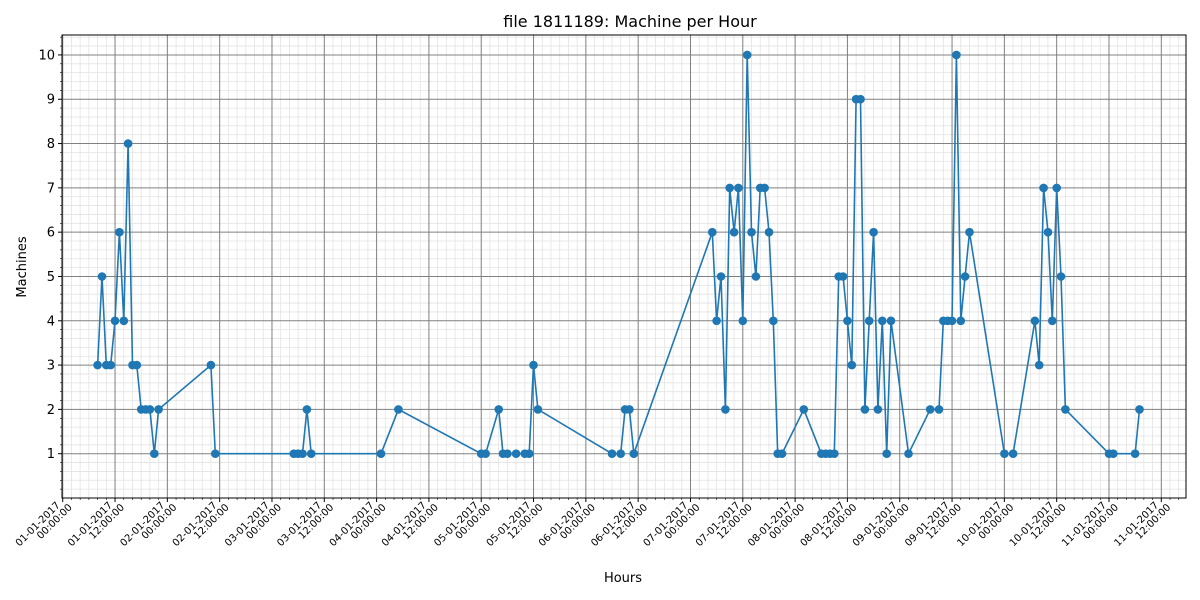 The image size is (1200, 600). I want to click on y-tick-label: 7, so click(51, 188).